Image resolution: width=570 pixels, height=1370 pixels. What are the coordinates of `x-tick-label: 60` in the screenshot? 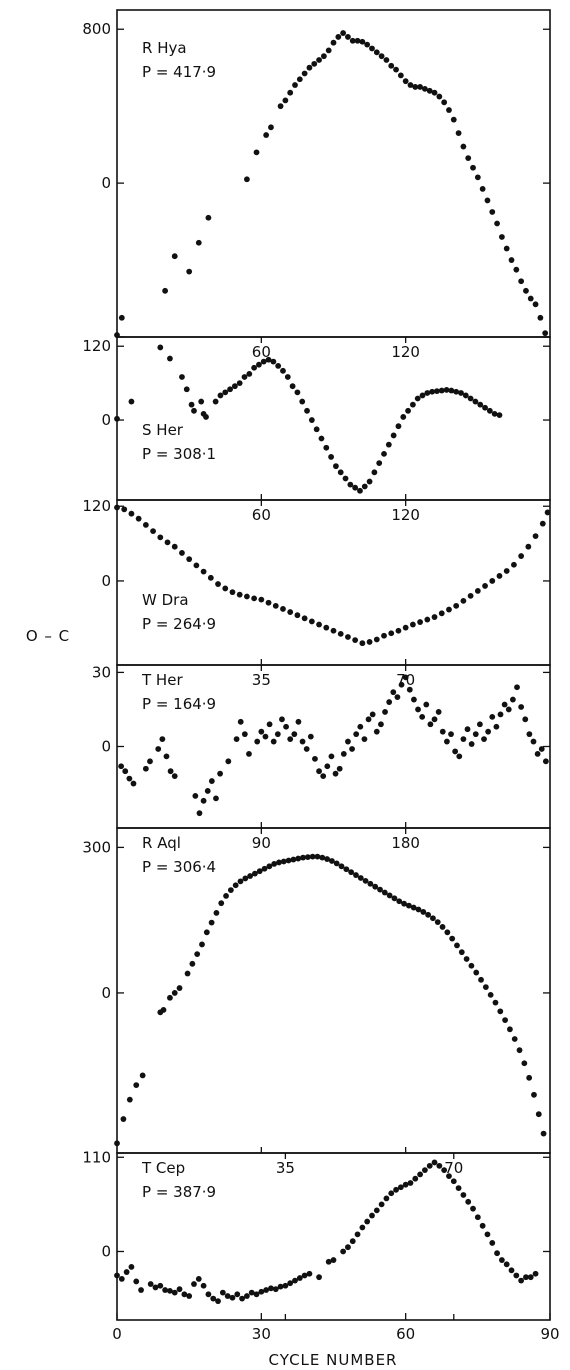 It's located at (405, 1334).